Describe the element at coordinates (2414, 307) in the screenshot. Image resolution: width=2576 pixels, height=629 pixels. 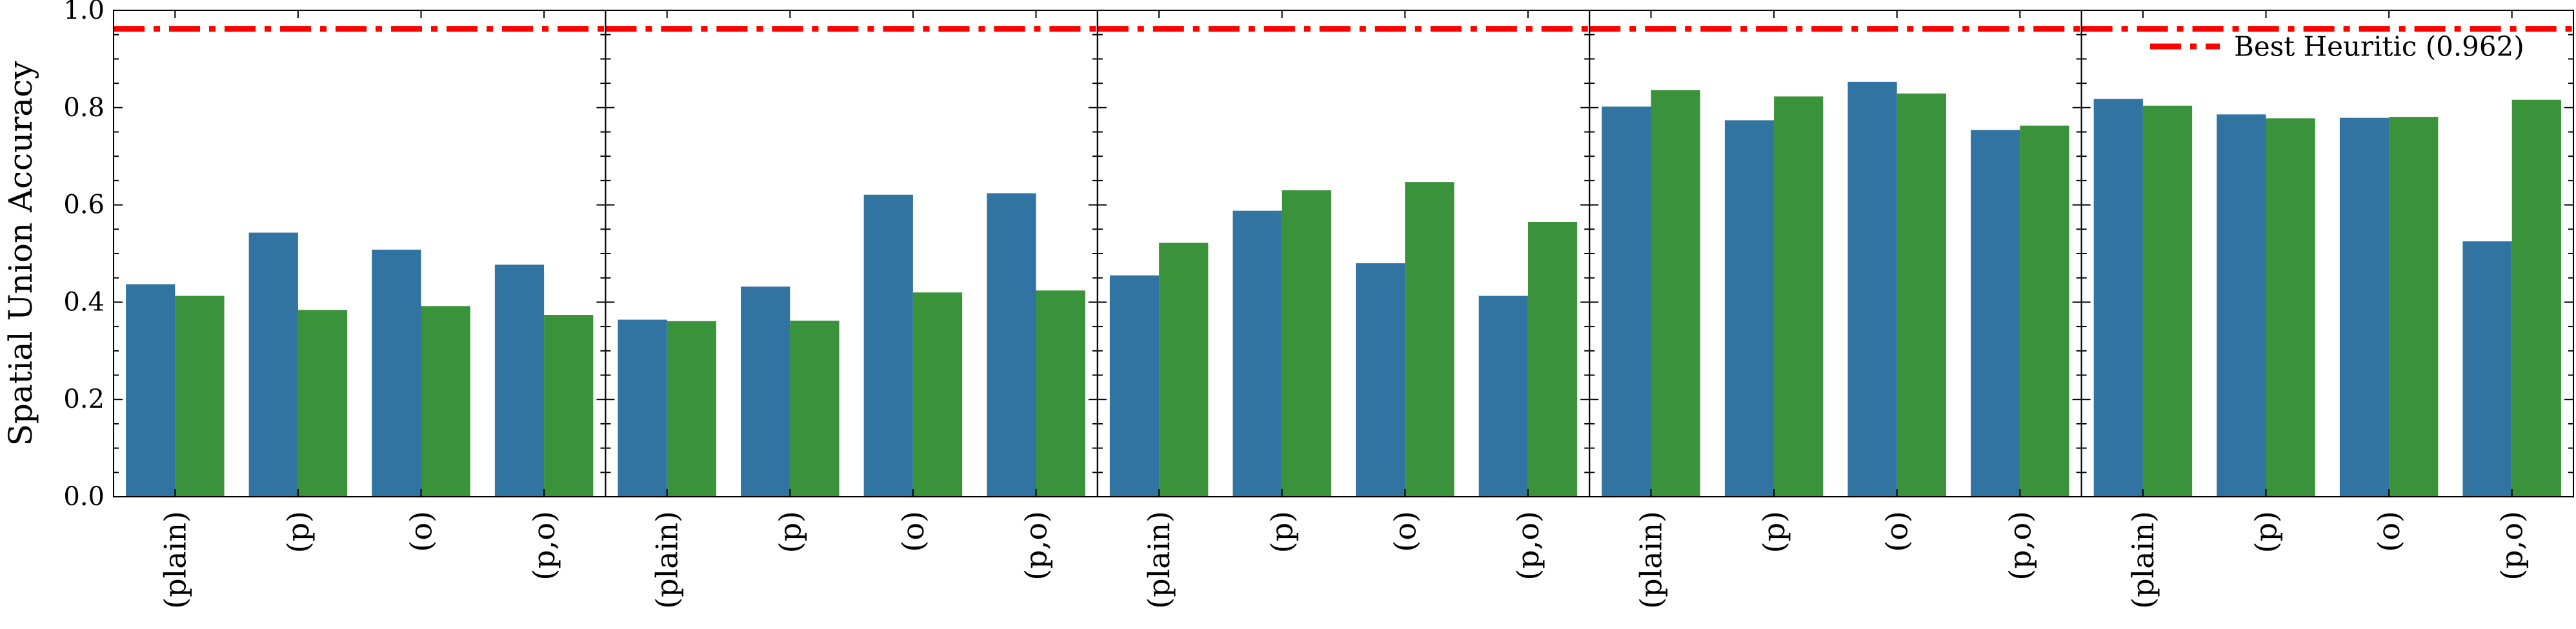
I see `bar-p5-3-s2` at that location.